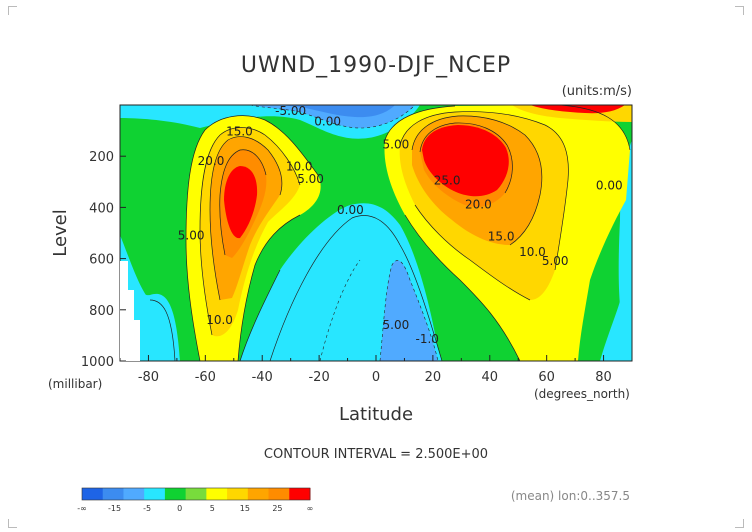  What do you see at coordinates (546, 377) in the screenshot?
I see `x-tick-label: 60` at bounding box center [546, 377].